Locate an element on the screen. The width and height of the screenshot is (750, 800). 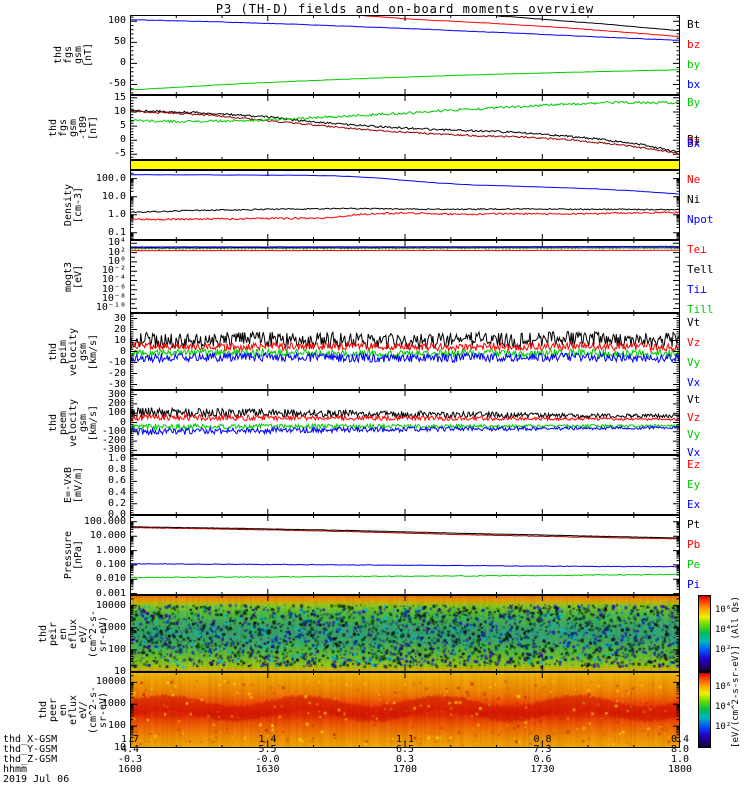
y-tick-label: -100 is located at coordinates (113, 431).